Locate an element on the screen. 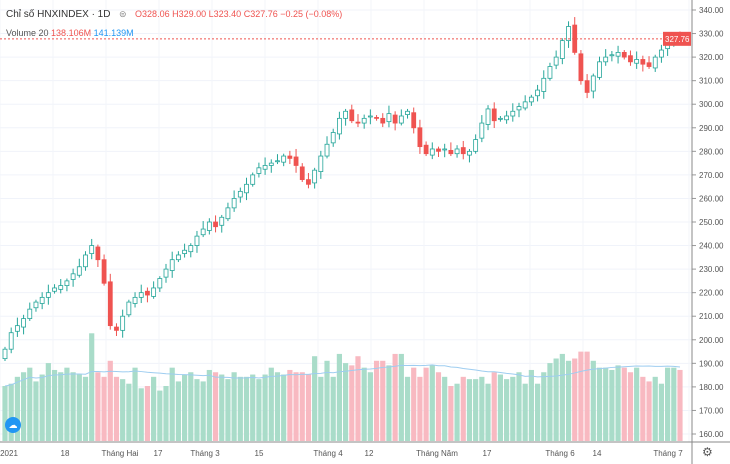 The width and height of the screenshot is (730, 464). symbol-title: Chỉ số HNXINDEX · 1D is located at coordinates (58, 14).